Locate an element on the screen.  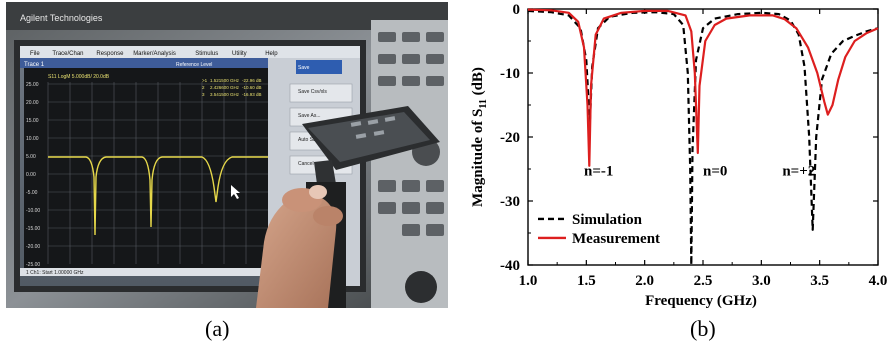
marker-num: 2 is located at coordinates (203, 87).